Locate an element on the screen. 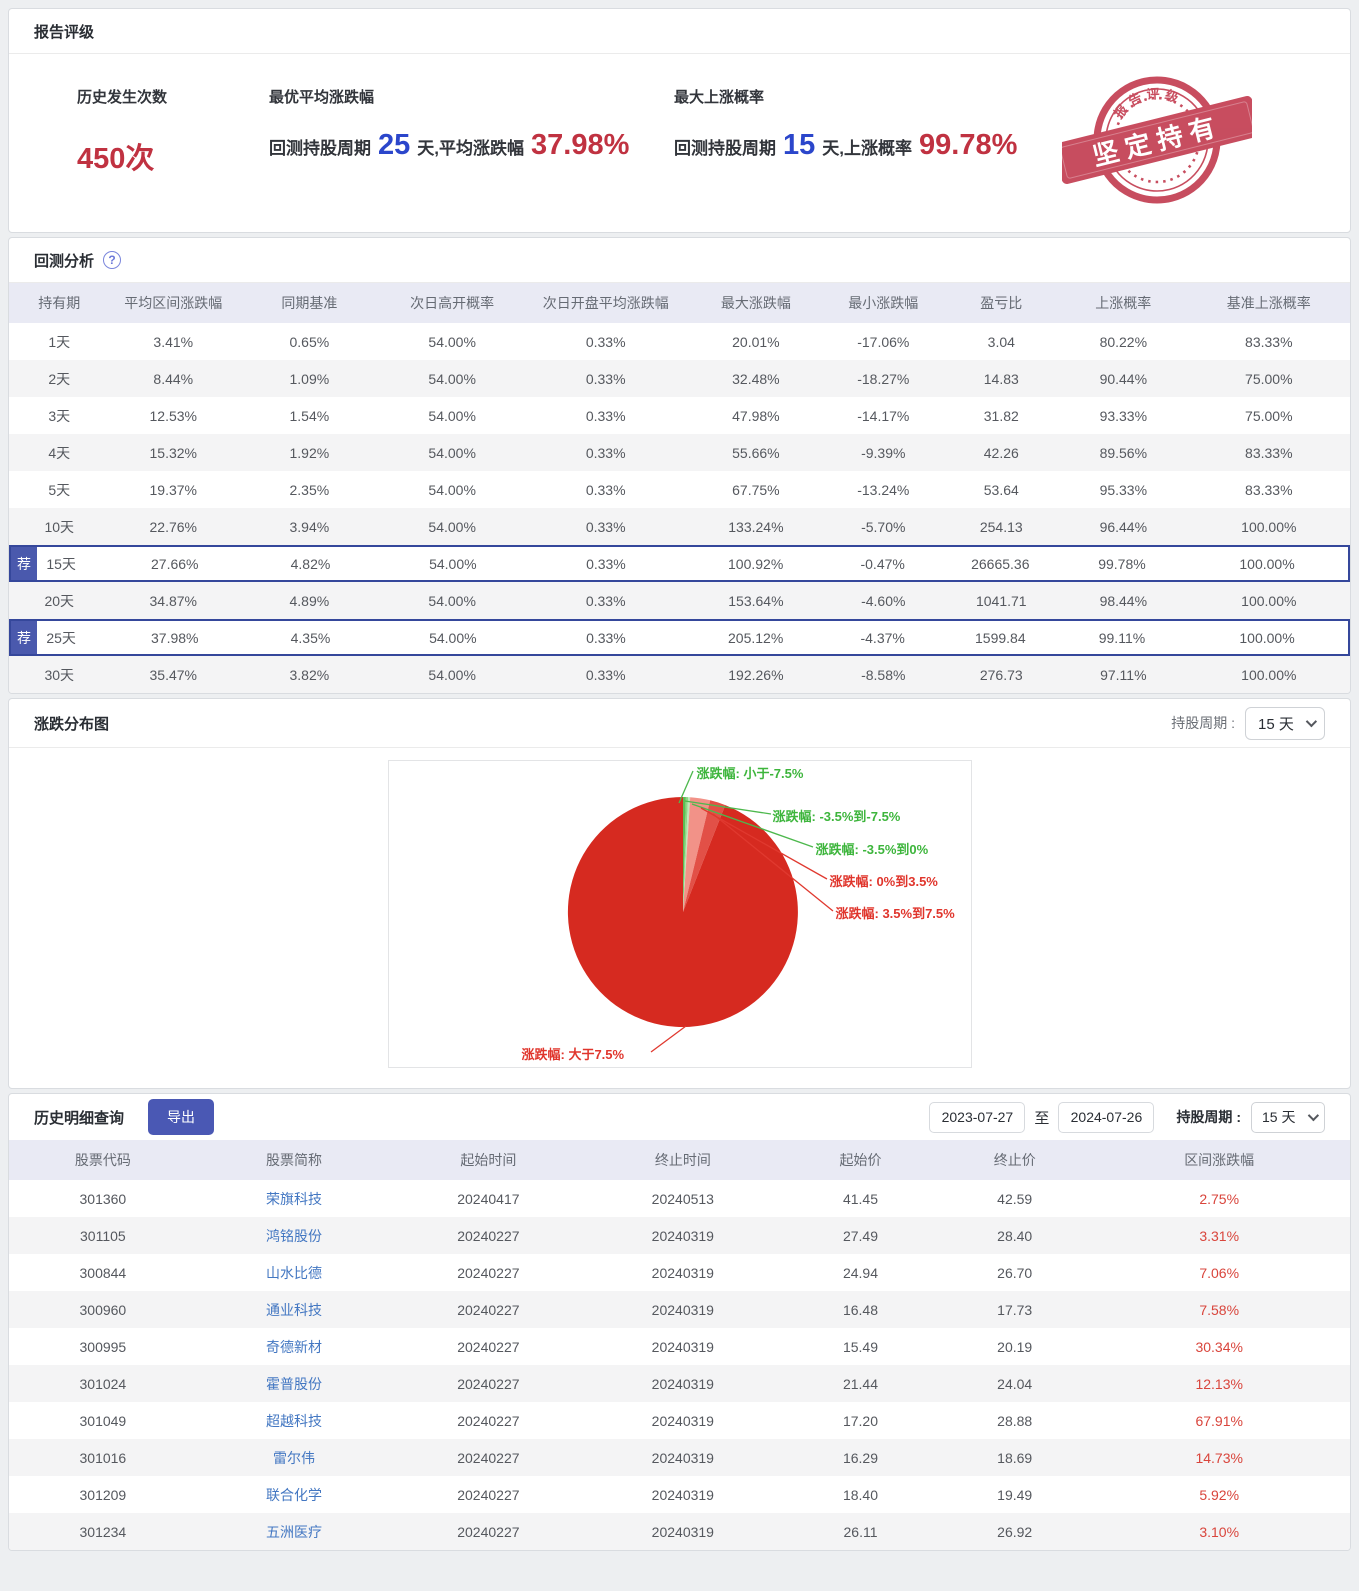 The height and width of the screenshot is (1591, 1359). backtest-column-header: 基准上涨概率 is located at coordinates (1268, 303).